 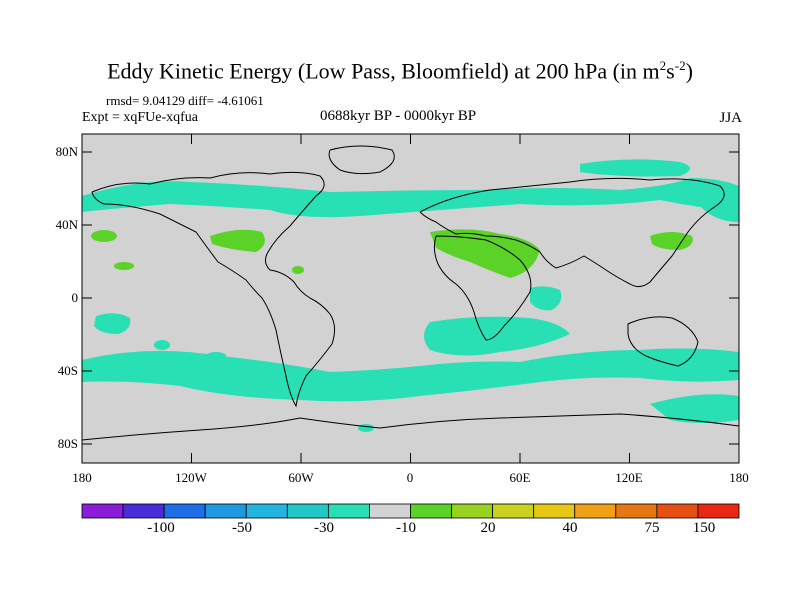 I want to click on pacific-green-patch, so click(x=104, y=236).